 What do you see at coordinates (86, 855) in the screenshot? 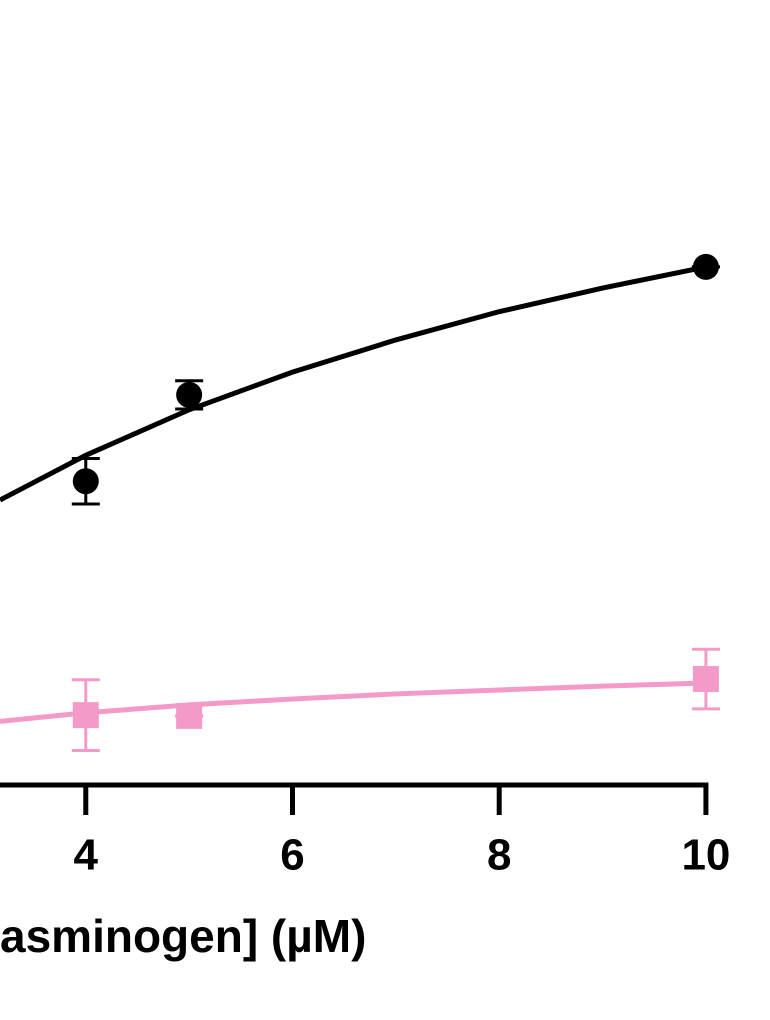
I see `x-tick-label: 4` at bounding box center [86, 855].